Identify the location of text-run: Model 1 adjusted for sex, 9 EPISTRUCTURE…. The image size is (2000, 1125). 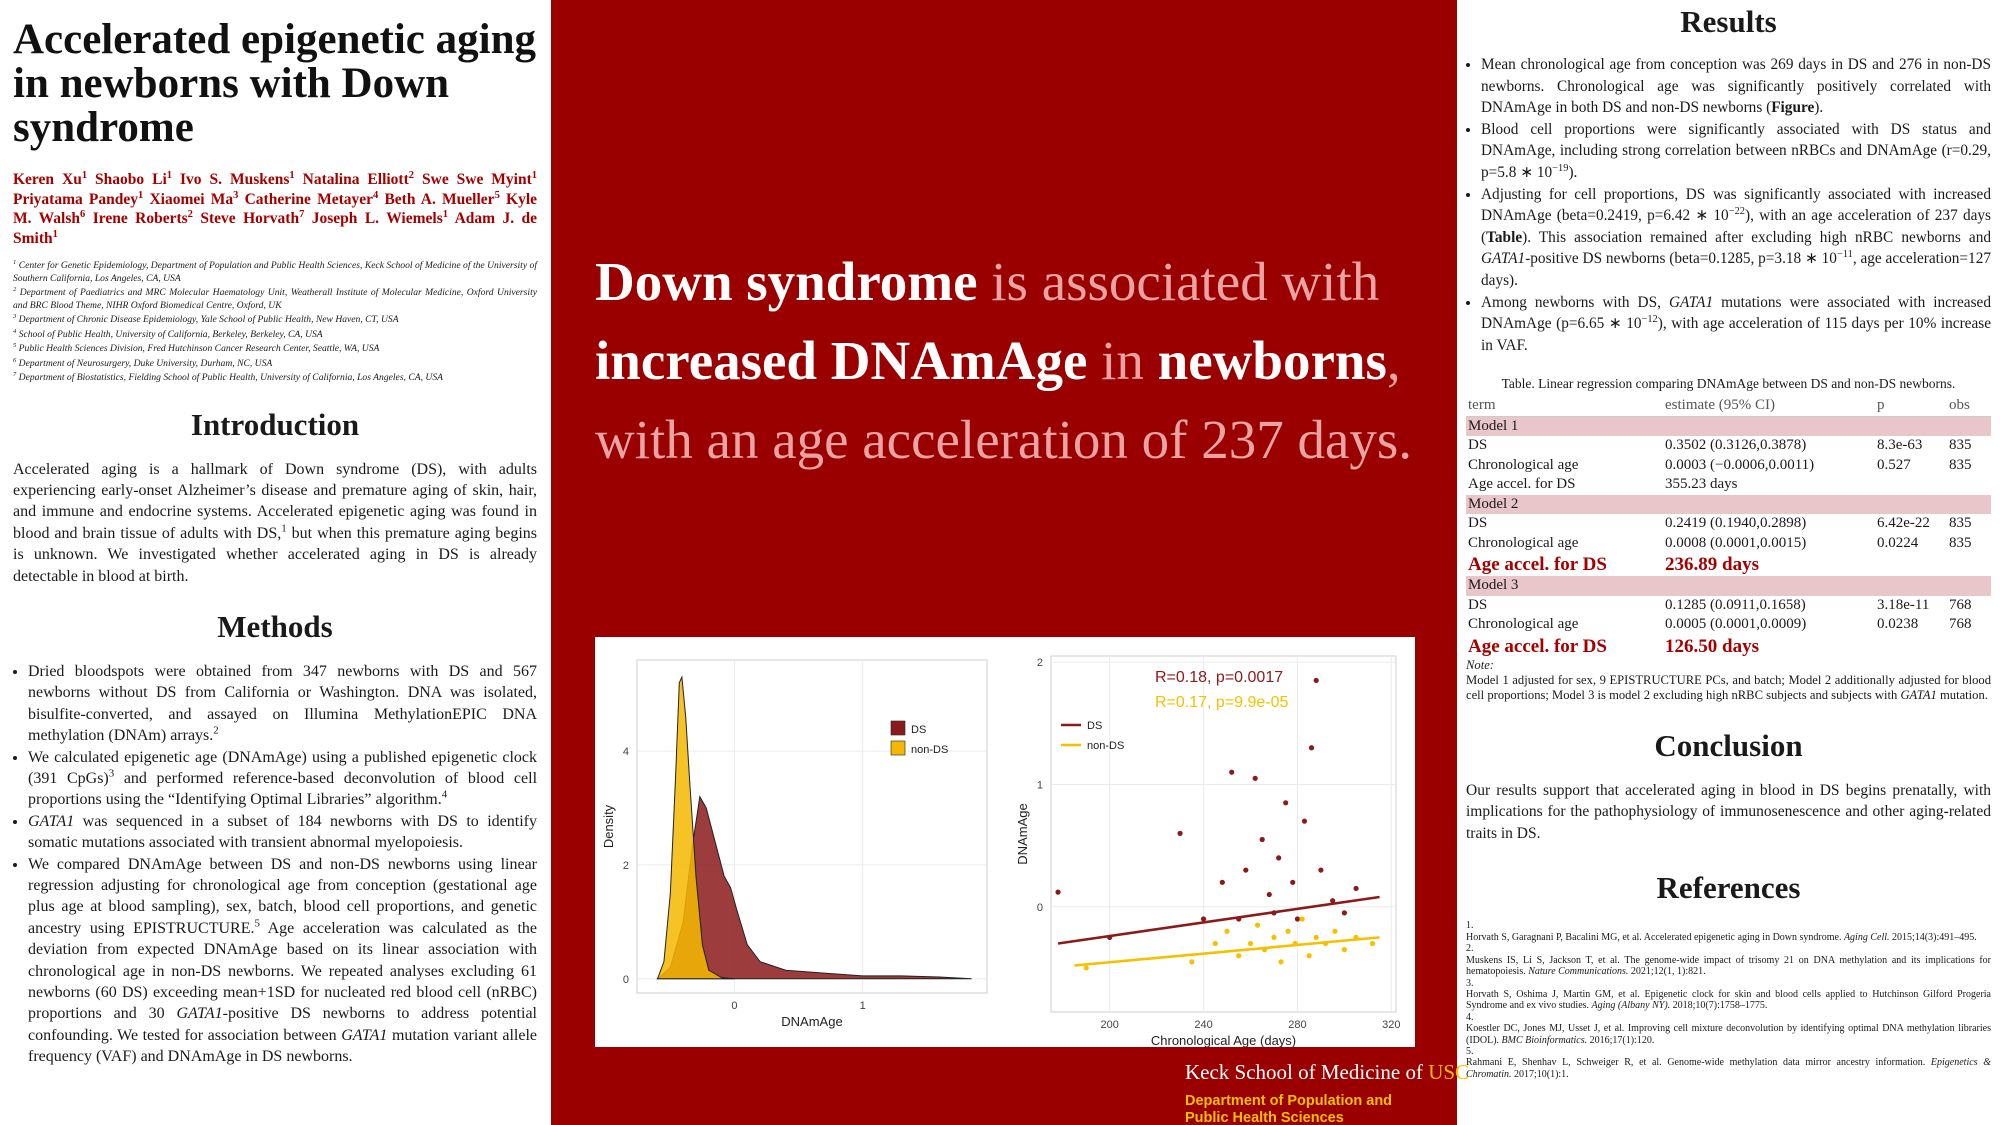
(1728, 688).